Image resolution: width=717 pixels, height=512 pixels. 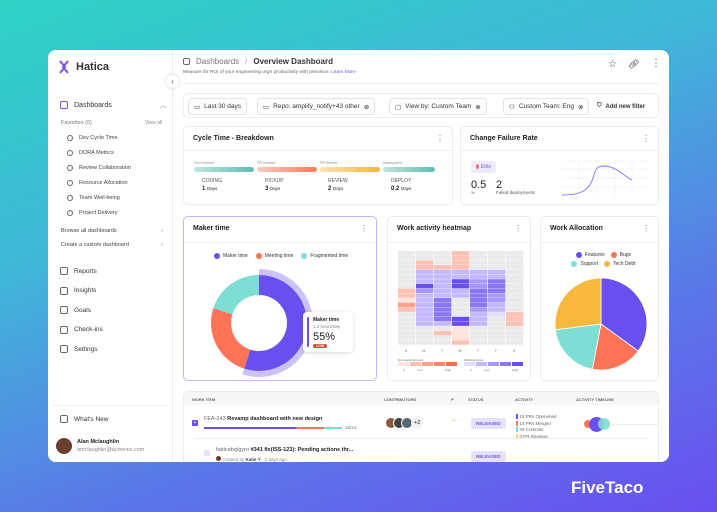 What do you see at coordinates (590, 255) in the screenshot?
I see `legend-item: Features` at bounding box center [590, 255].